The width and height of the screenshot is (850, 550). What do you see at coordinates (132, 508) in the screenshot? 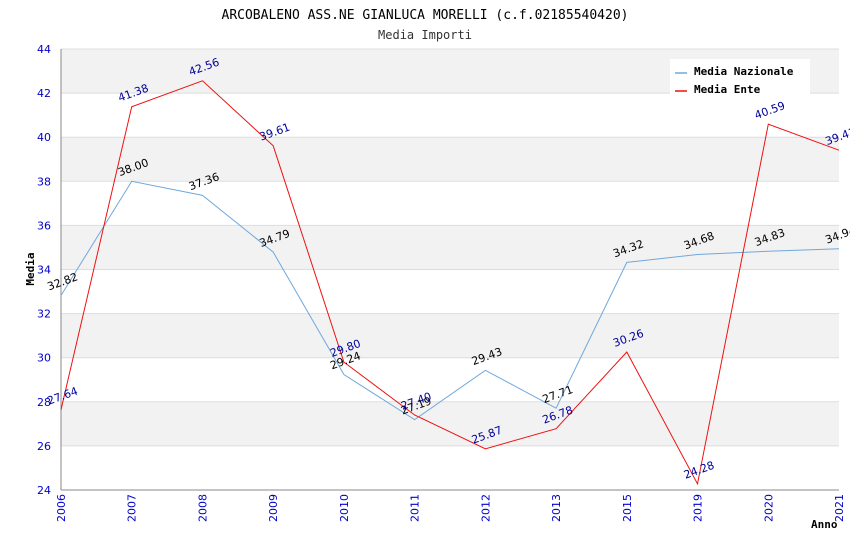
I see `x-tick-label: 2007` at bounding box center [132, 508].